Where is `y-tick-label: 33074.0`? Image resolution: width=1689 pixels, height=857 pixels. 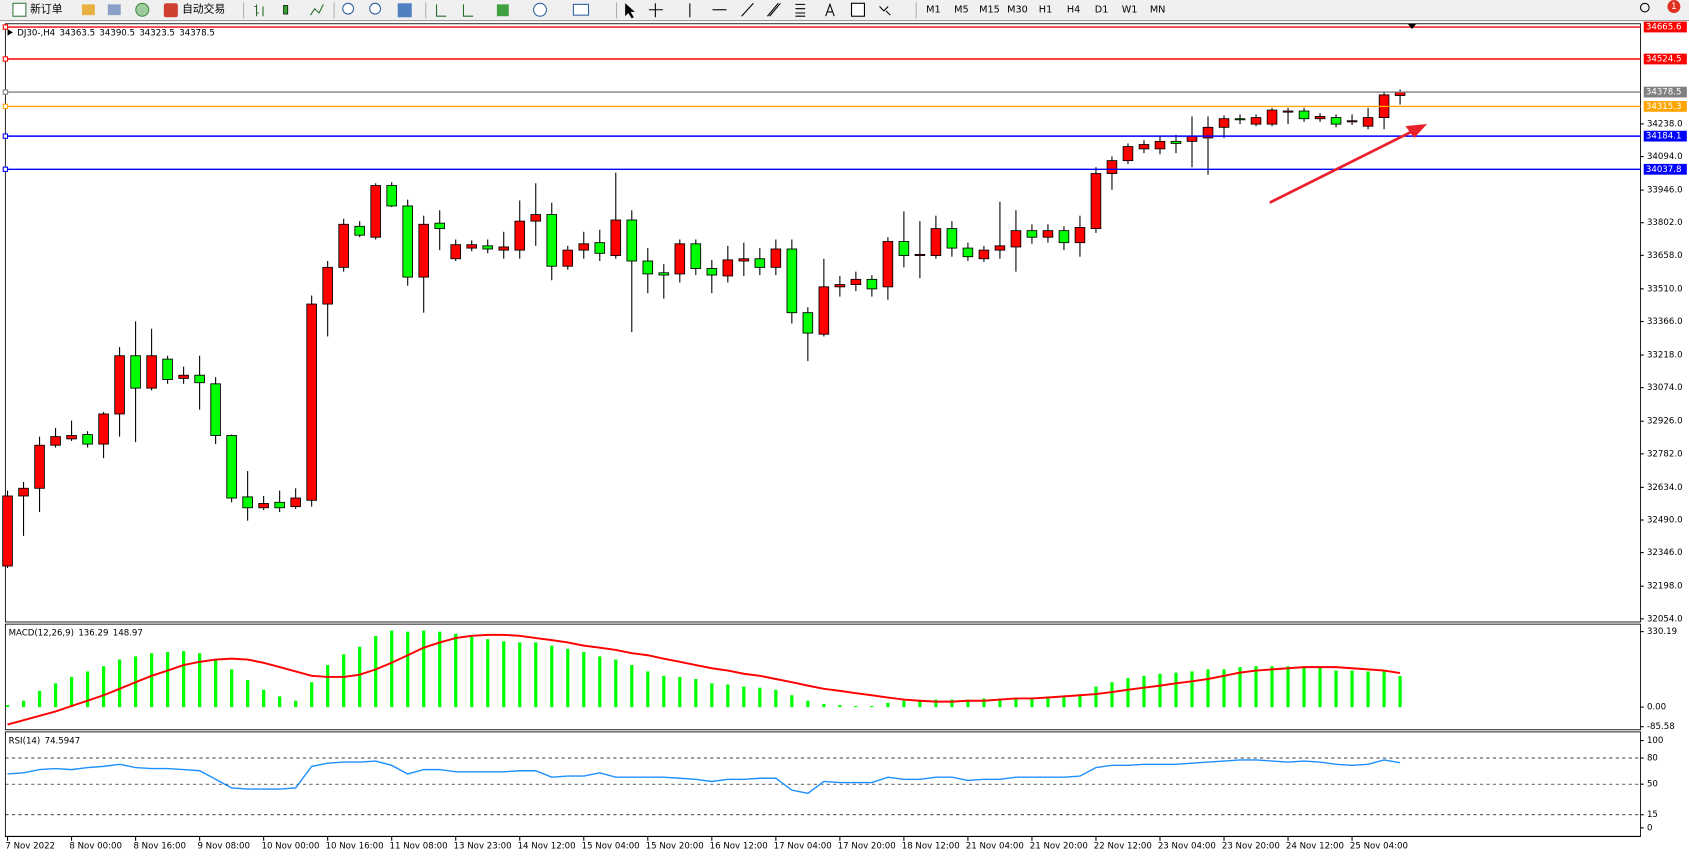 y-tick-label: 33074.0 is located at coordinates (1665, 388).